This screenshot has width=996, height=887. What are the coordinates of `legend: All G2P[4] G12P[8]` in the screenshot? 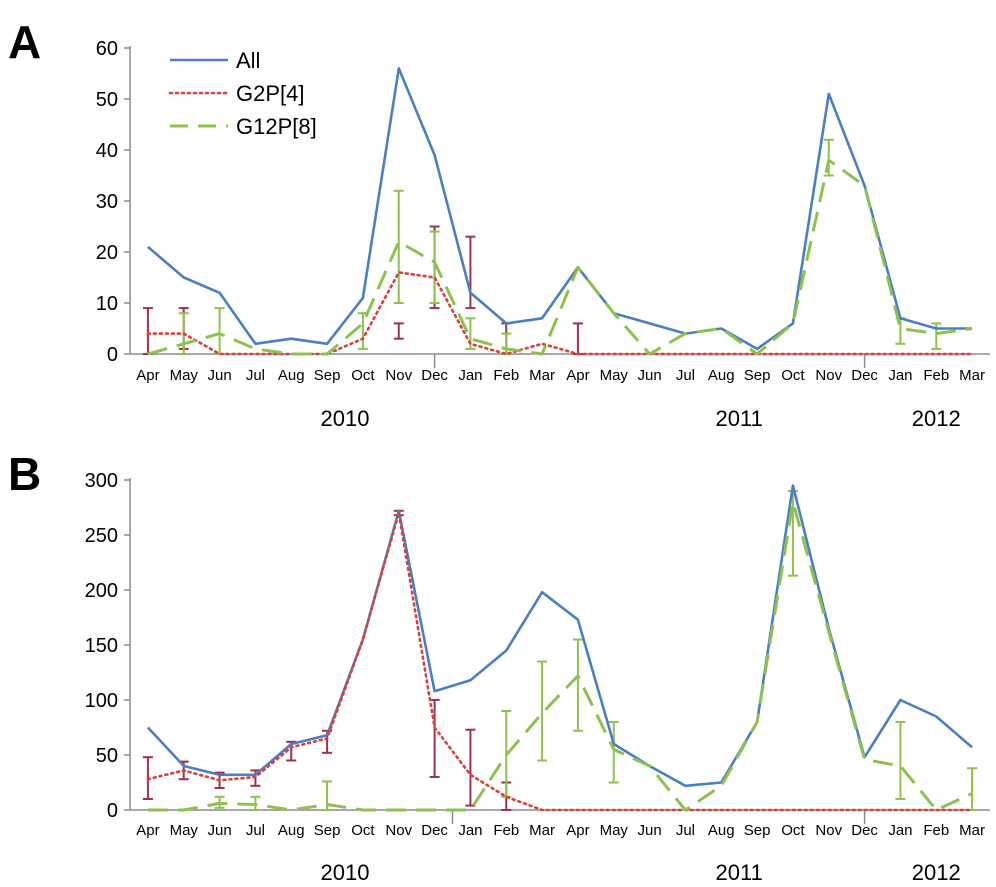 It's located at (242, 93).